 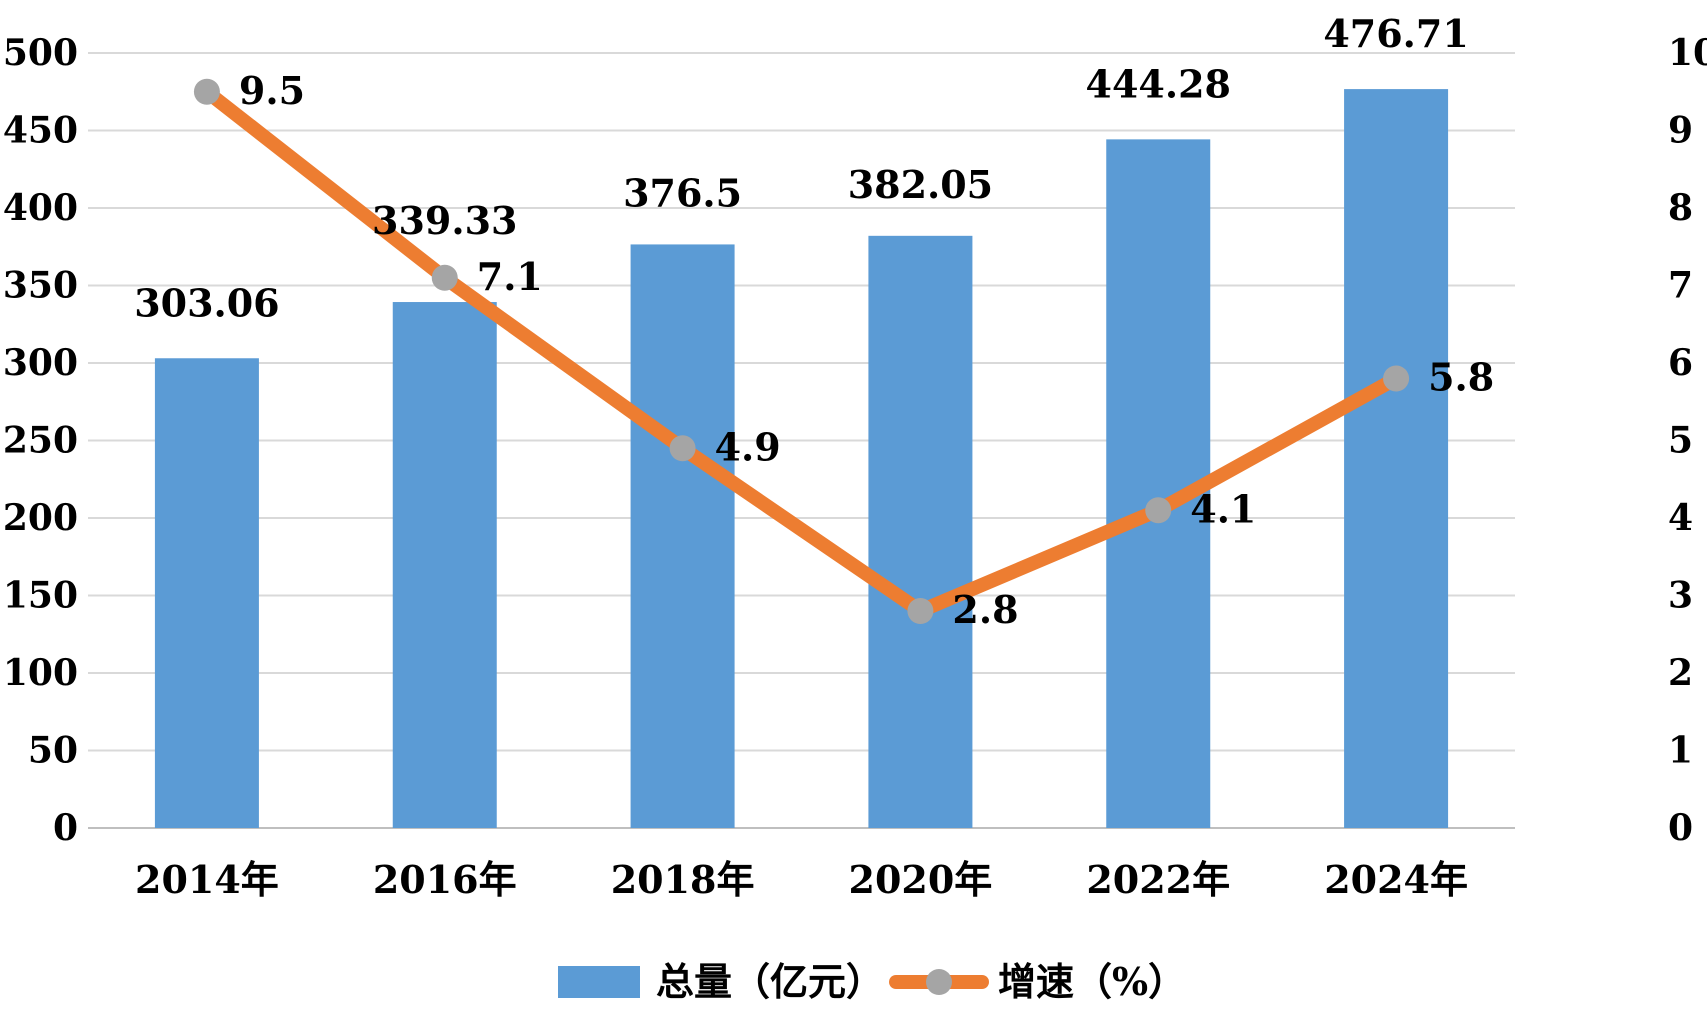 What do you see at coordinates (445, 879) in the screenshot?
I see `x-tick-label: 2016年` at bounding box center [445, 879].